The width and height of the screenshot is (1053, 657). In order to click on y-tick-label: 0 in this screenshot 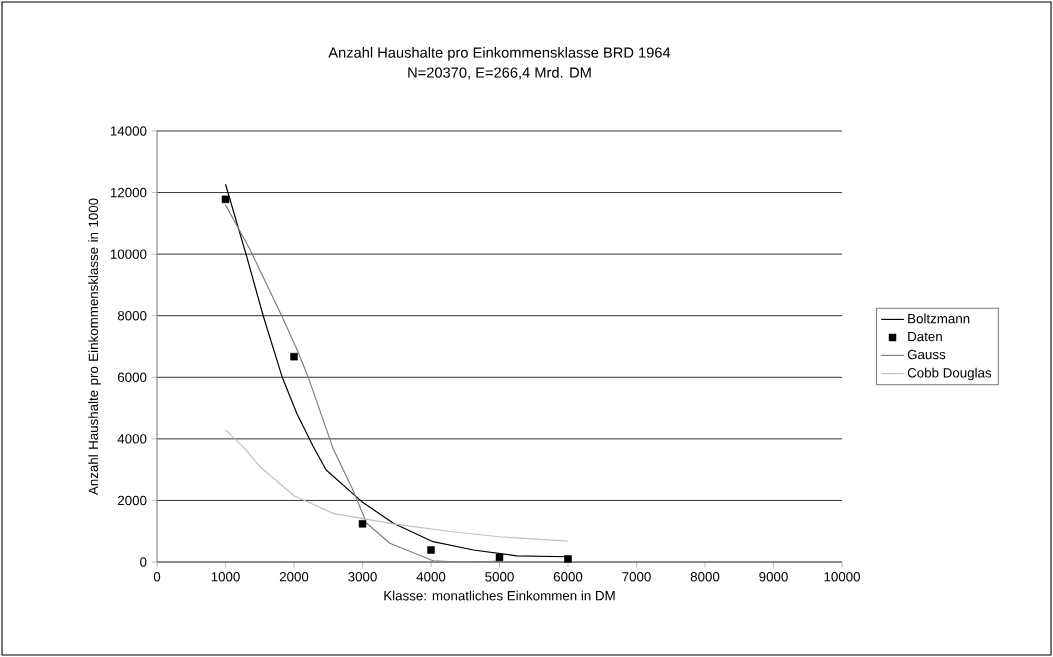, I will do `click(143, 562)`.